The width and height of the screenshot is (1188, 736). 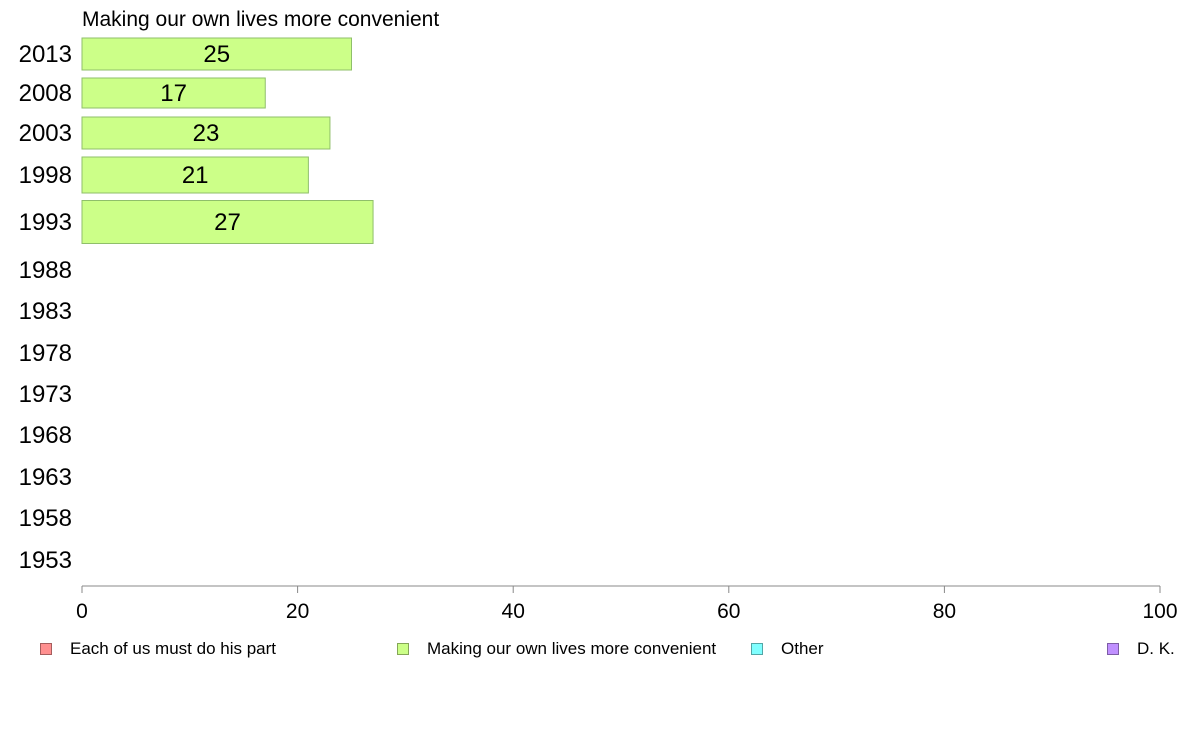 I want to click on x-tick-label: 20, so click(x=297, y=611).